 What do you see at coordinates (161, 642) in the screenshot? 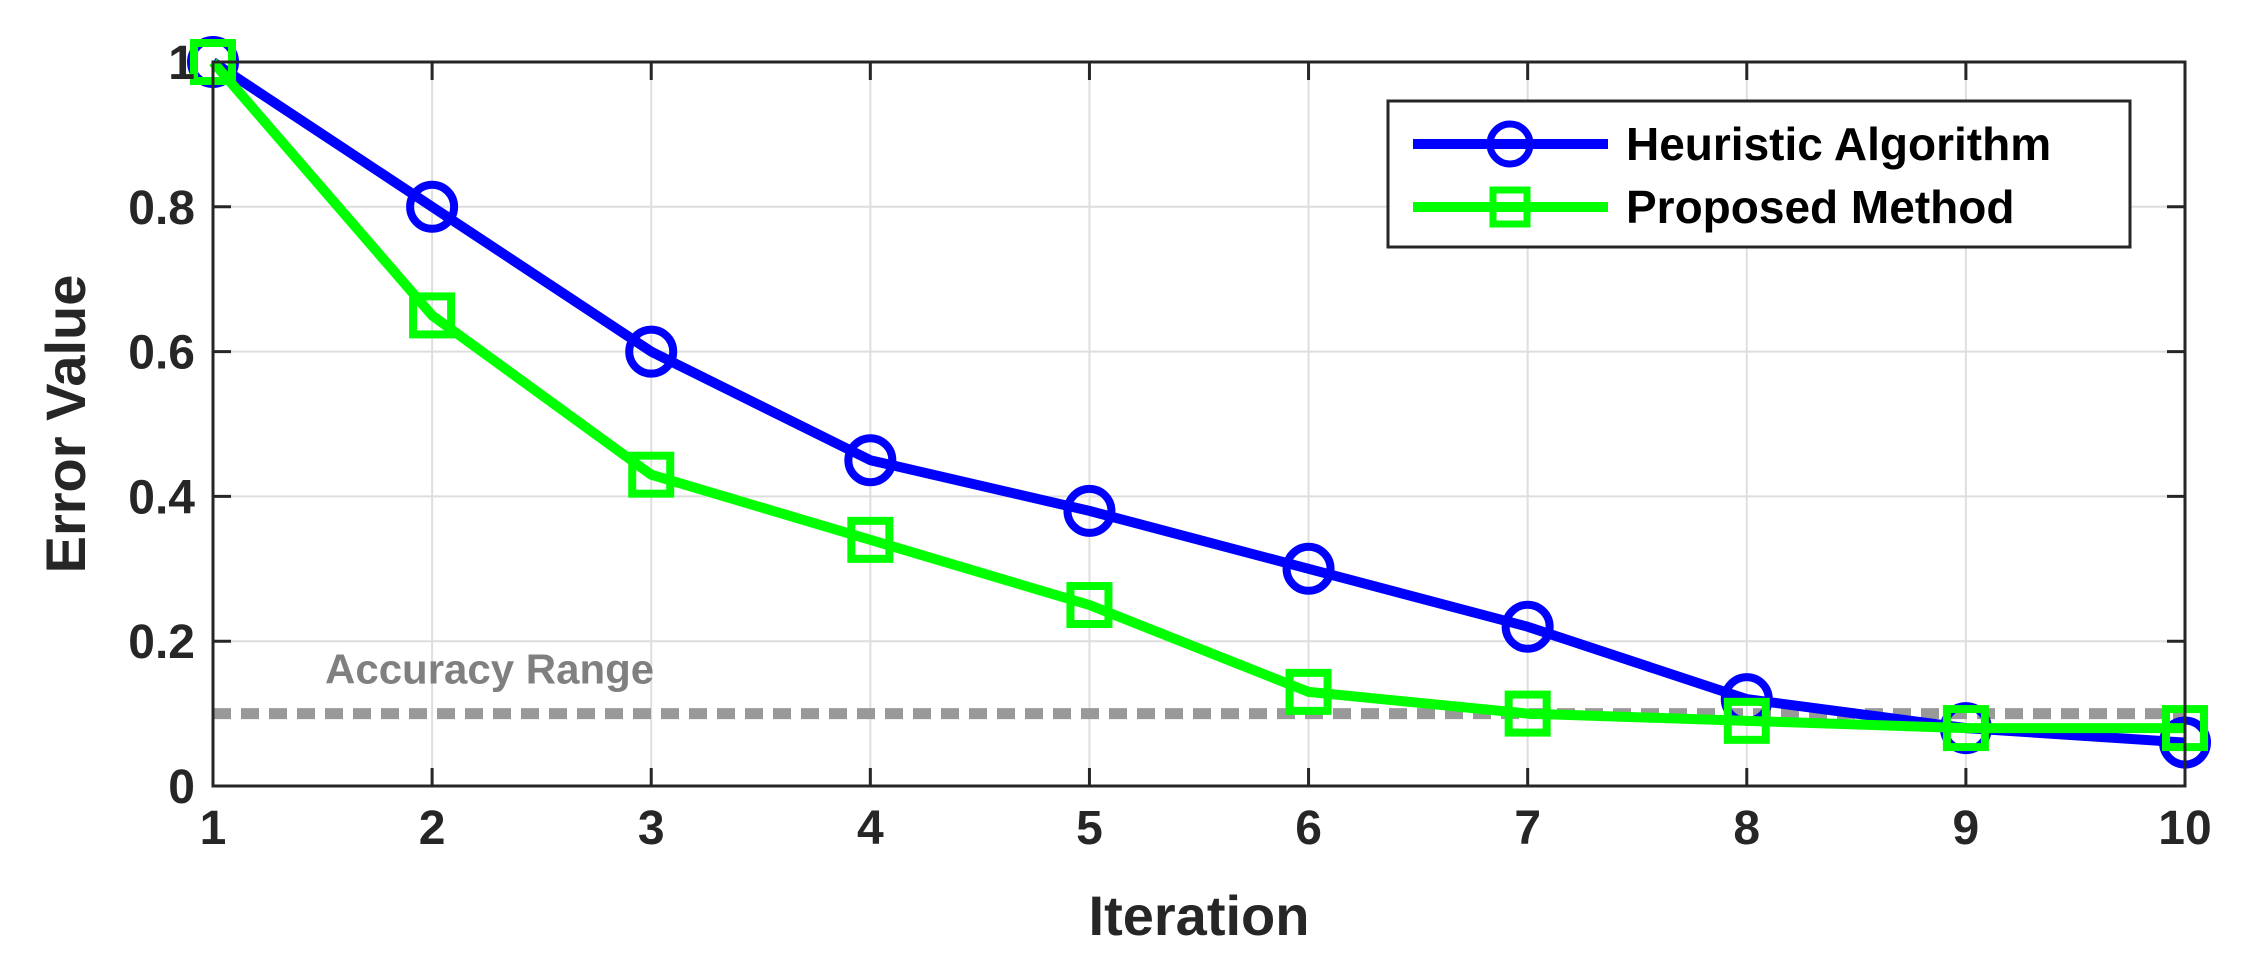
I see `y-tick-label: 0.2` at bounding box center [161, 642].